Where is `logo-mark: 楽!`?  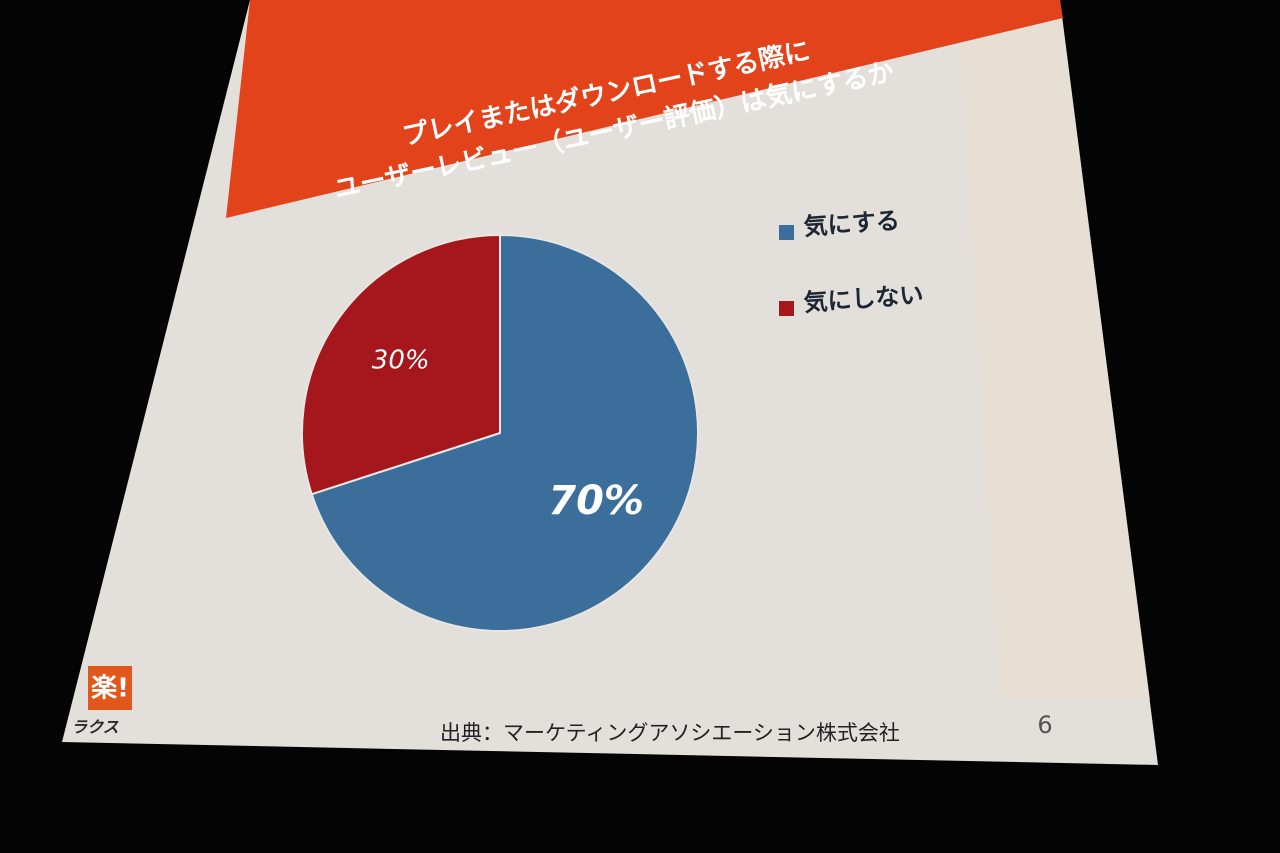
logo-mark: 楽! is located at coordinates (110, 689).